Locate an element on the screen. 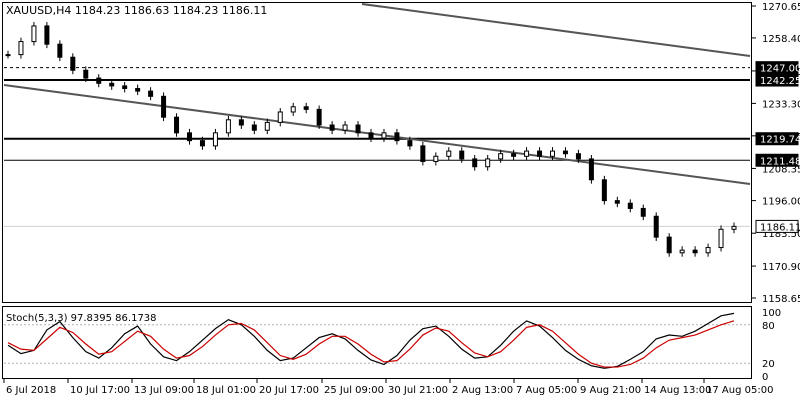 This screenshot has width=800, height=404. price-level-label: 1219.74 is located at coordinates (780, 140).